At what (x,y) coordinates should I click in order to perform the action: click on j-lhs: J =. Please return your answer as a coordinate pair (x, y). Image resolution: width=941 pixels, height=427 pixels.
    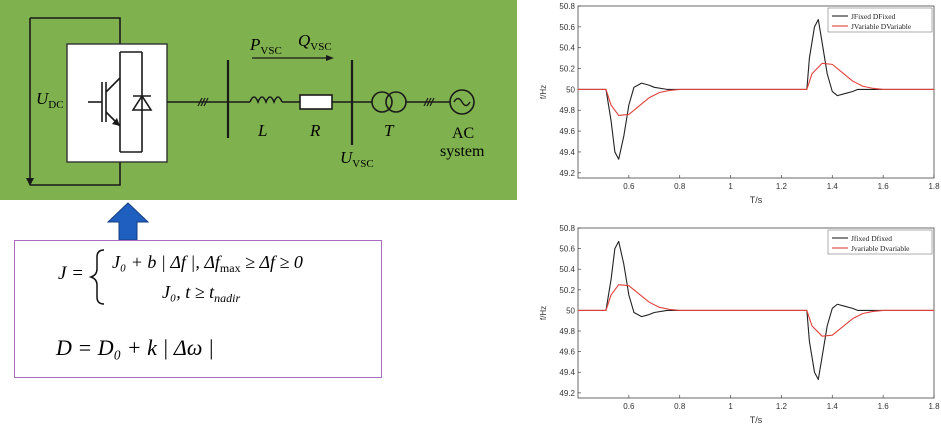
    Looking at the image, I should click on (71, 273).